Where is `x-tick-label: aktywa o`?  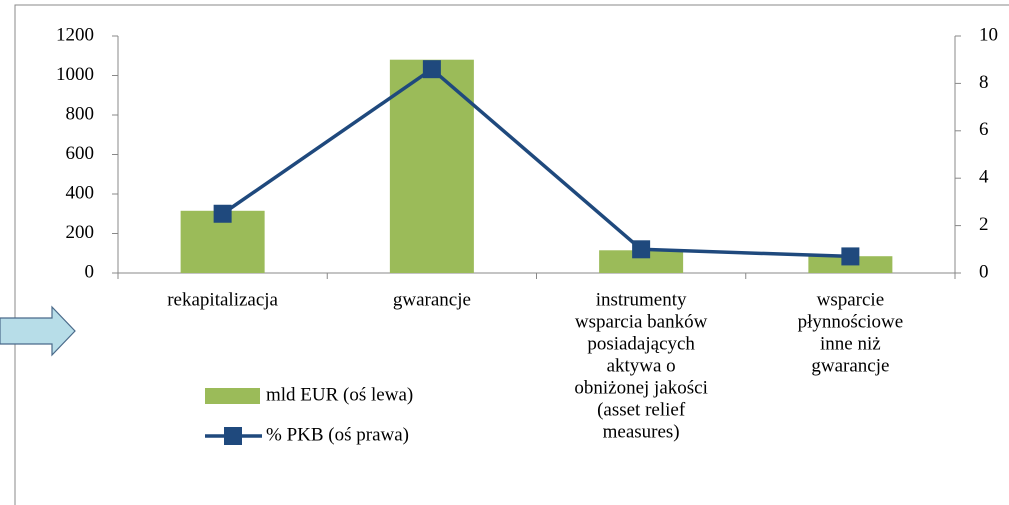
x-tick-label: aktywa o is located at coordinates (641, 365).